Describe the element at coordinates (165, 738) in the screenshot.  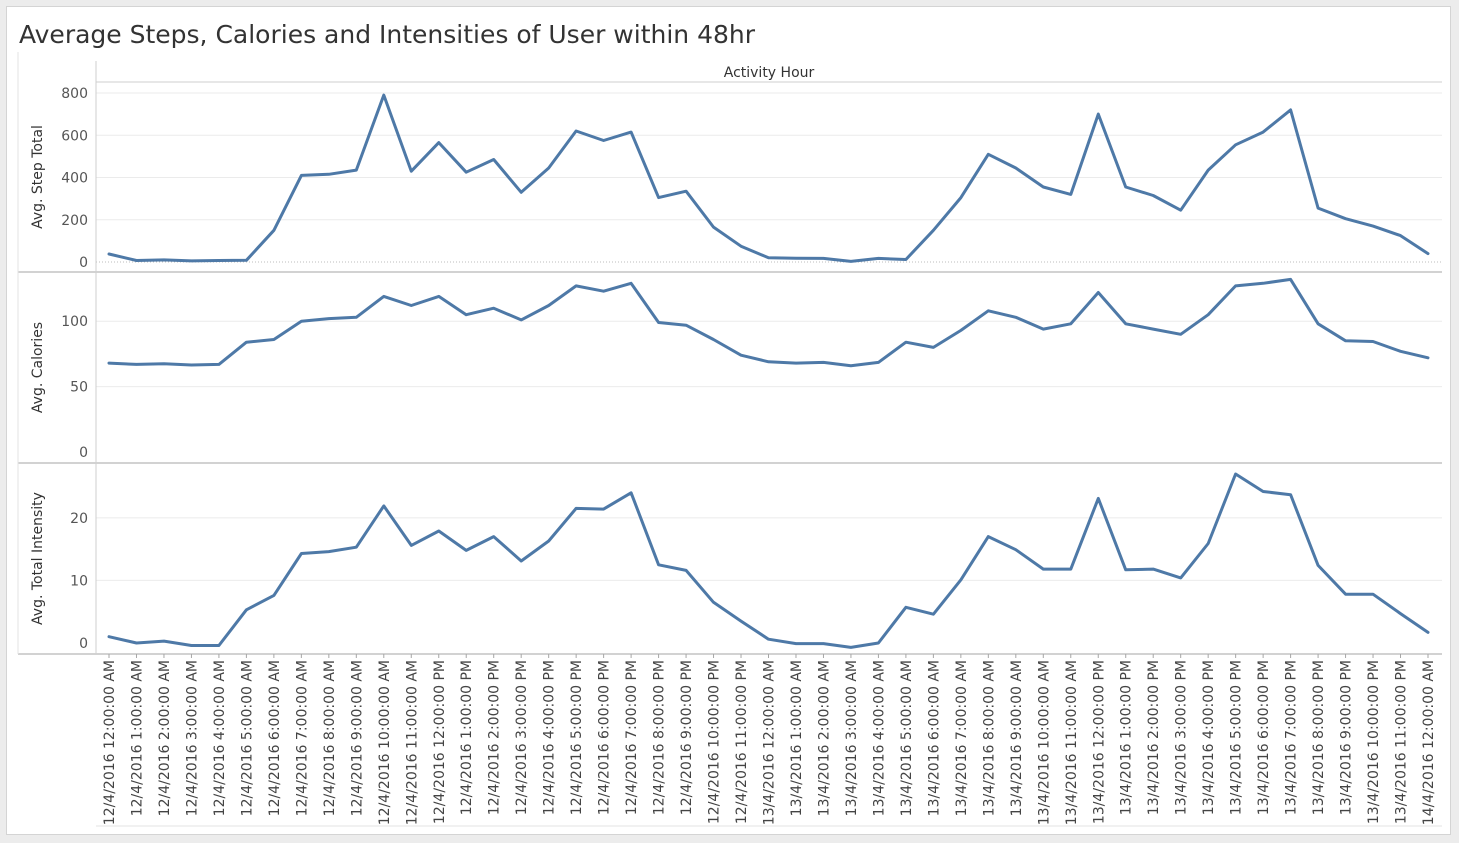
I see `x-tick-label: 12/4/2016 2:00:00 AM` at that location.